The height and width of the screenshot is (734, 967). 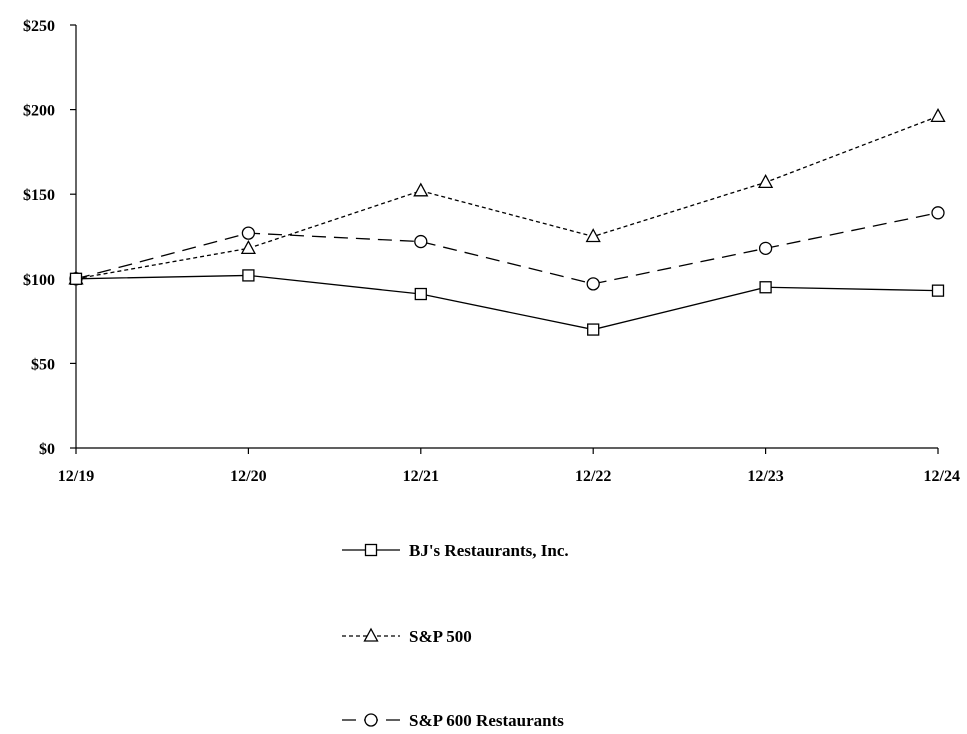 I want to click on series-circle-group, so click(x=507, y=248).